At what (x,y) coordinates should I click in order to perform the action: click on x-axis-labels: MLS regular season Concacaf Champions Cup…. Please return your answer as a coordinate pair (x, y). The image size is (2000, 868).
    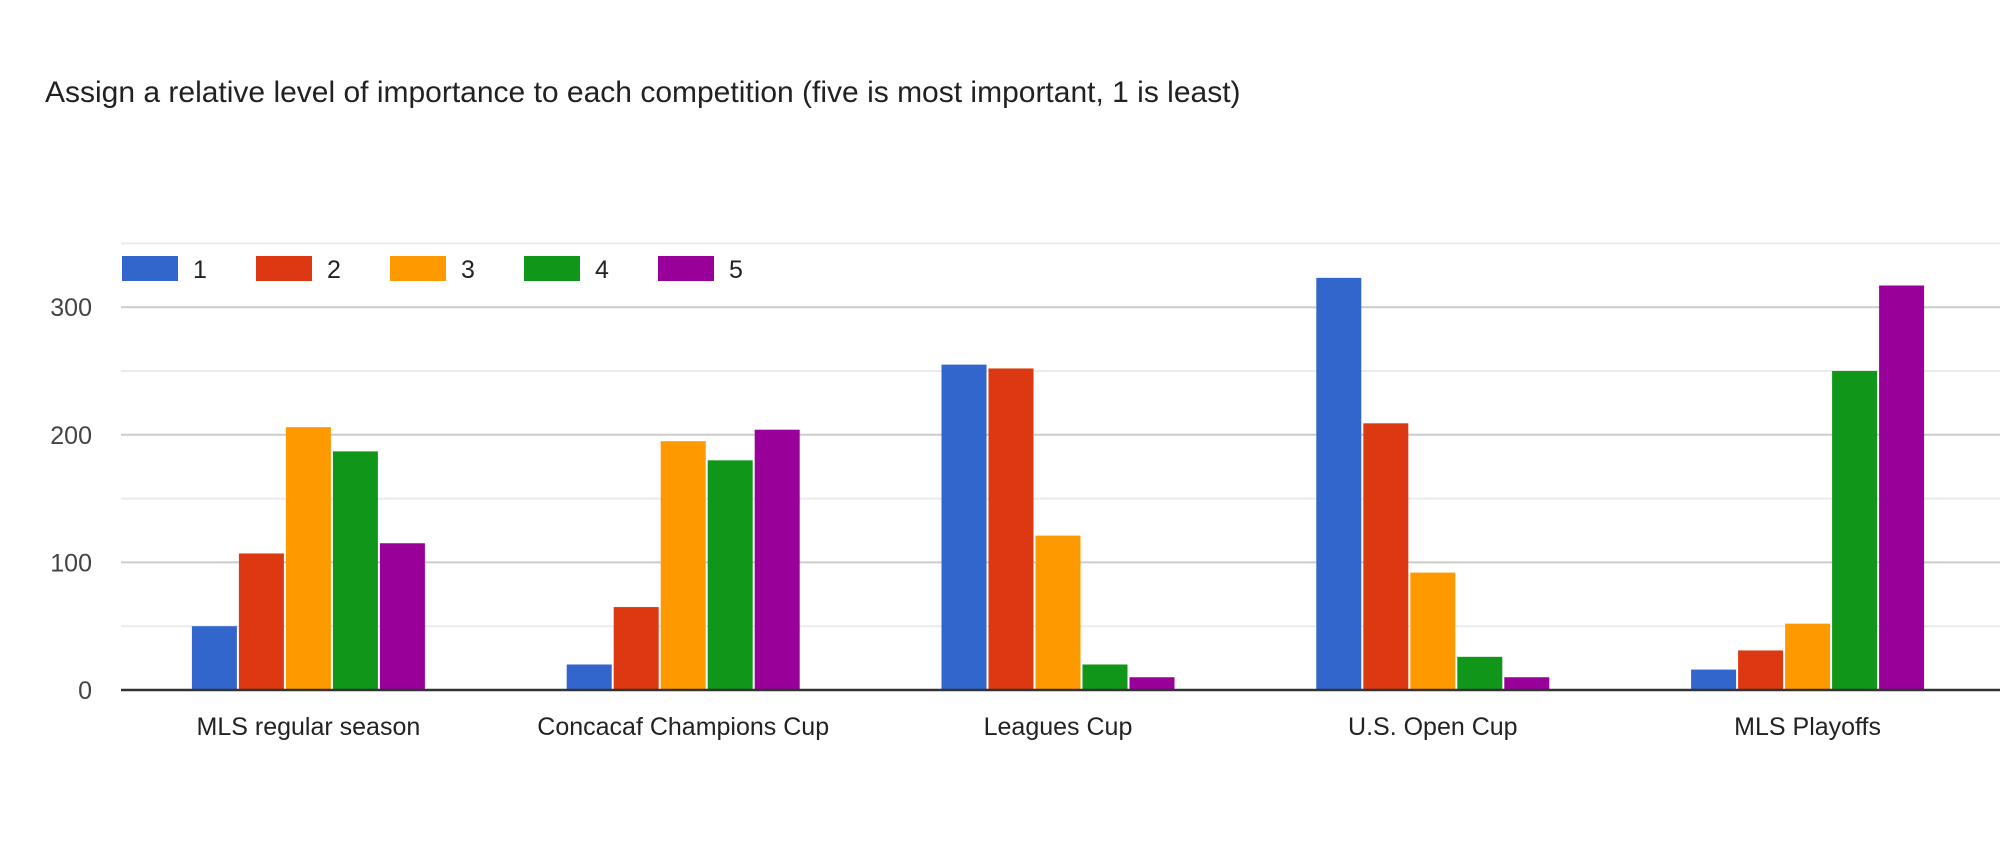
    Looking at the image, I should click on (1039, 727).